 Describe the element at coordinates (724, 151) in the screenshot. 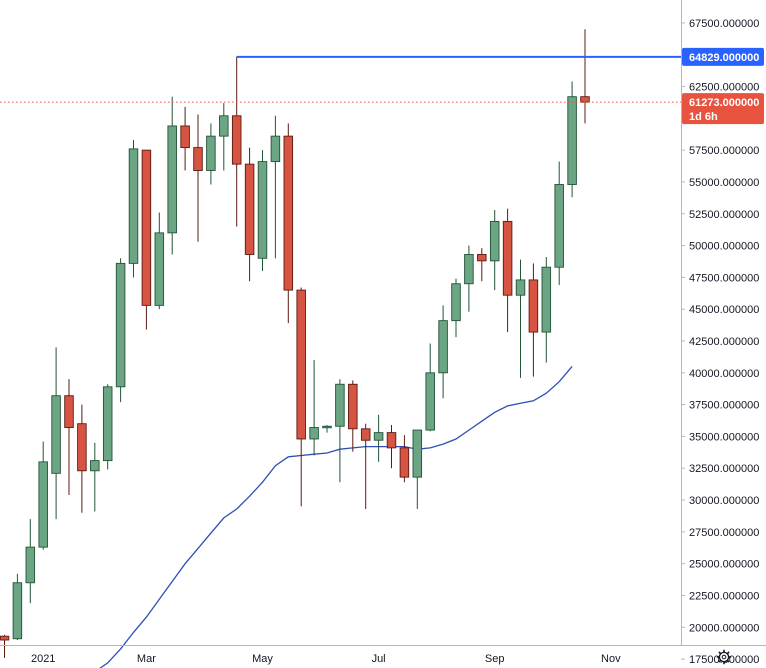

I see `y-tick-label: 57500.000000` at that location.